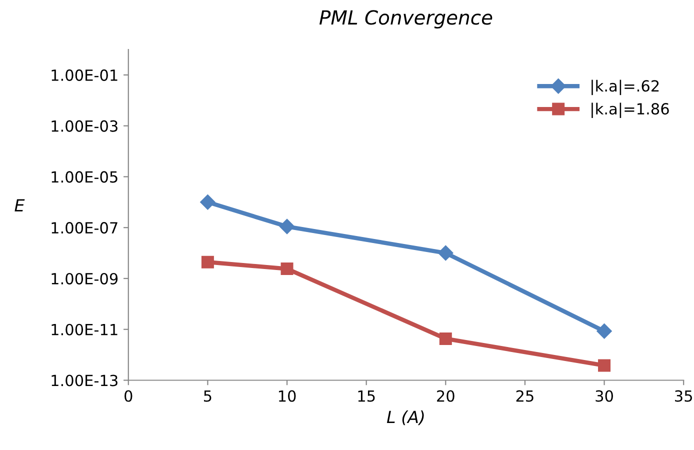 This screenshot has width=694, height=450. What do you see at coordinates (19, 205) in the screenshot?
I see `y-axis-title: E` at bounding box center [19, 205].